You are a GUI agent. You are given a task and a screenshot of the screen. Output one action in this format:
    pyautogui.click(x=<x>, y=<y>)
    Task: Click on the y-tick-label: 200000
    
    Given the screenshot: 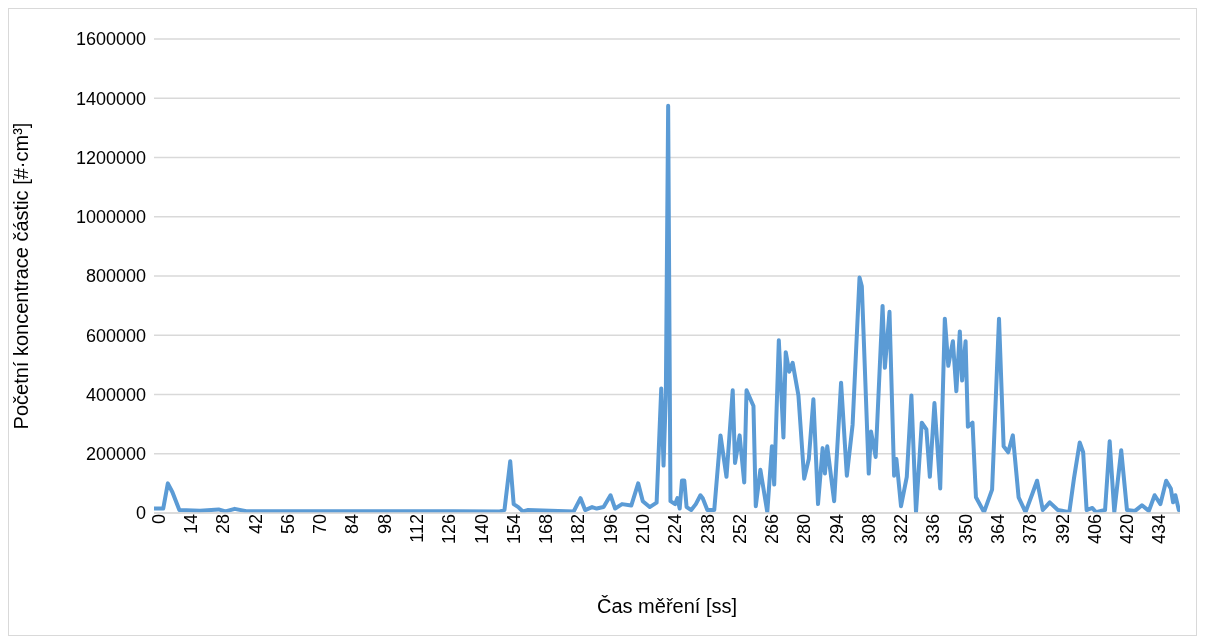 What is the action you would take?
    pyautogui.click(x=115, y=454)
    